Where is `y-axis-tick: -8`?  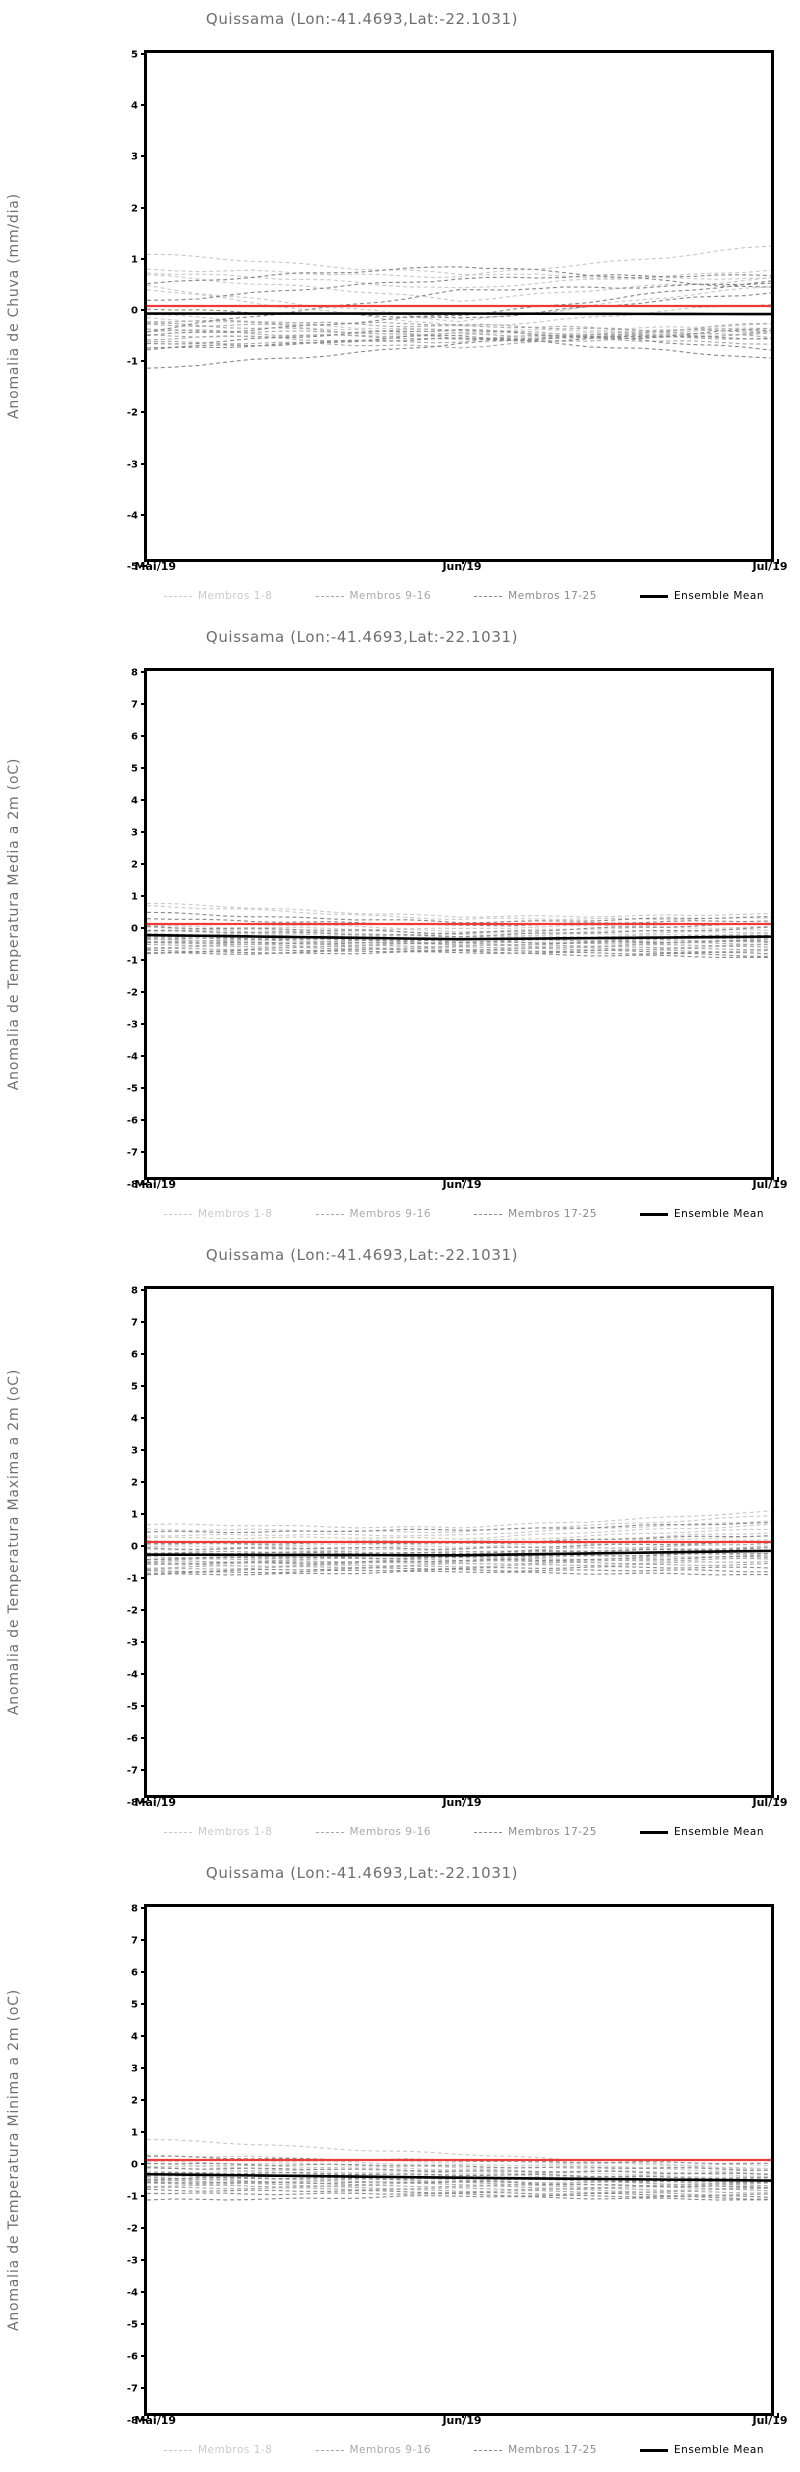 y-axis-tick: -8 is located at coordinates (137, 2421).